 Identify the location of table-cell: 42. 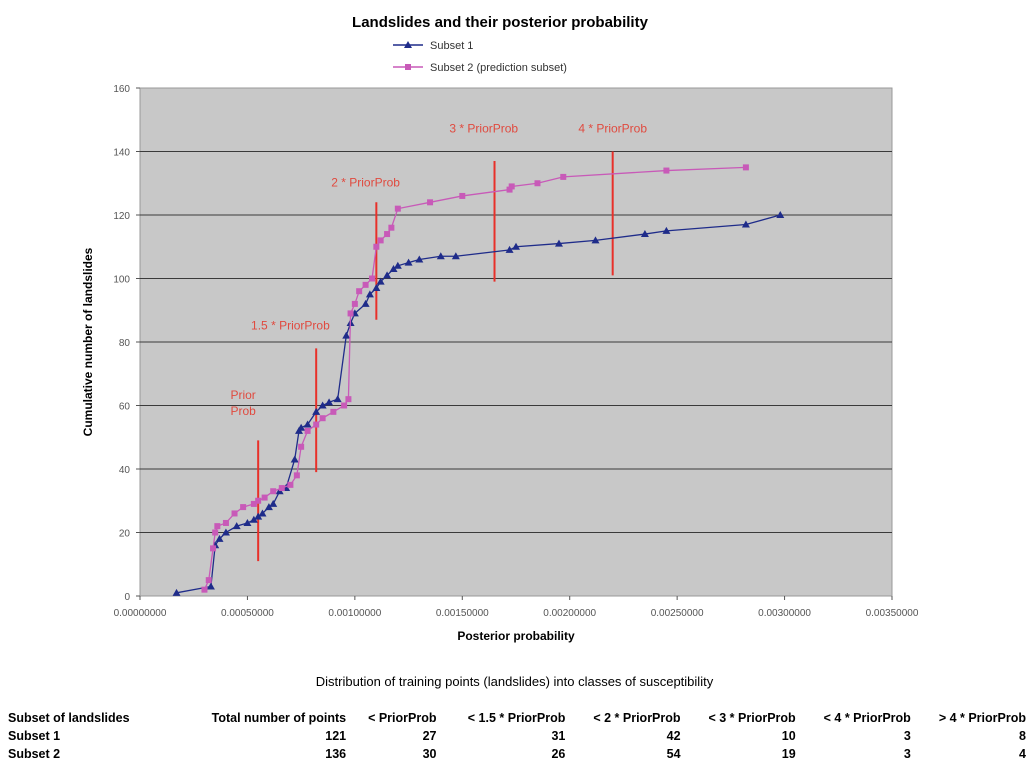
(673, 736).